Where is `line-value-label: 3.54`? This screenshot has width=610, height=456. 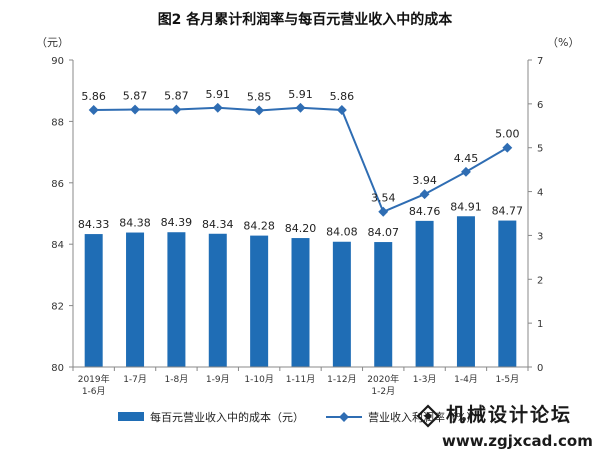
line-value-label: 3.54 is located at coordinates (383, 198).